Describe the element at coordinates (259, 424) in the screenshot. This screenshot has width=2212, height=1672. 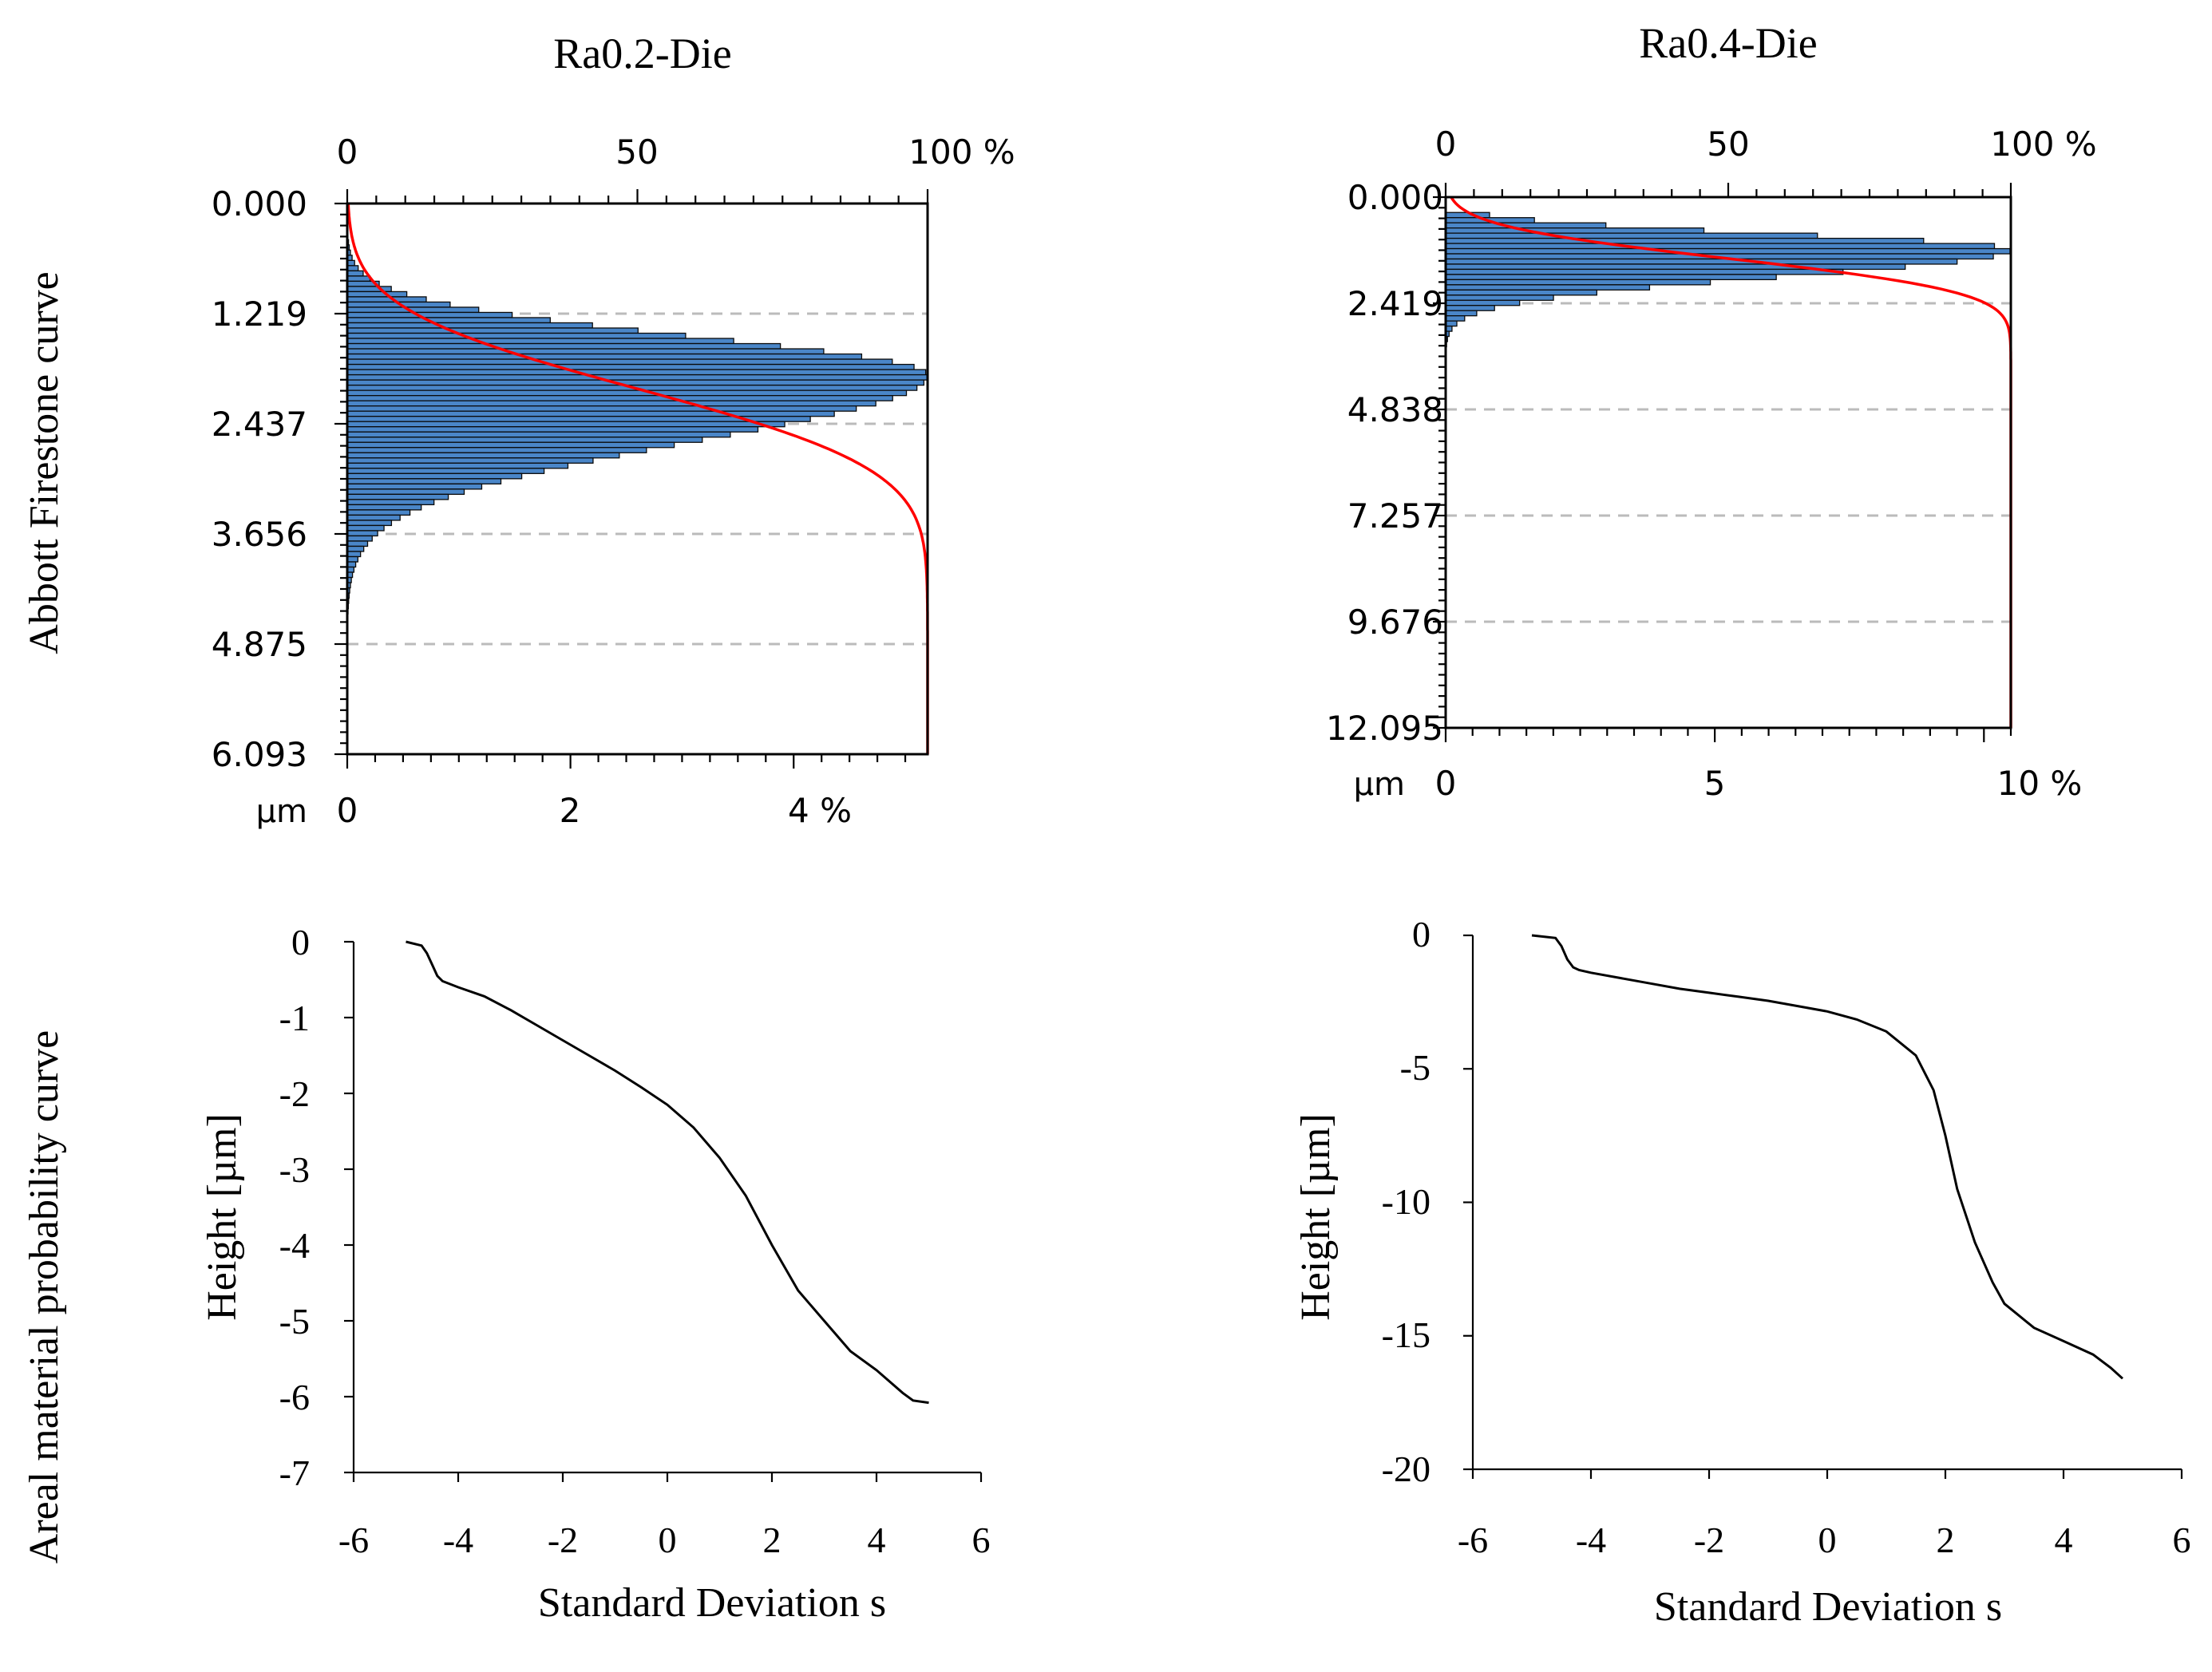
I see `y-tick-label: 2.437` at that location.